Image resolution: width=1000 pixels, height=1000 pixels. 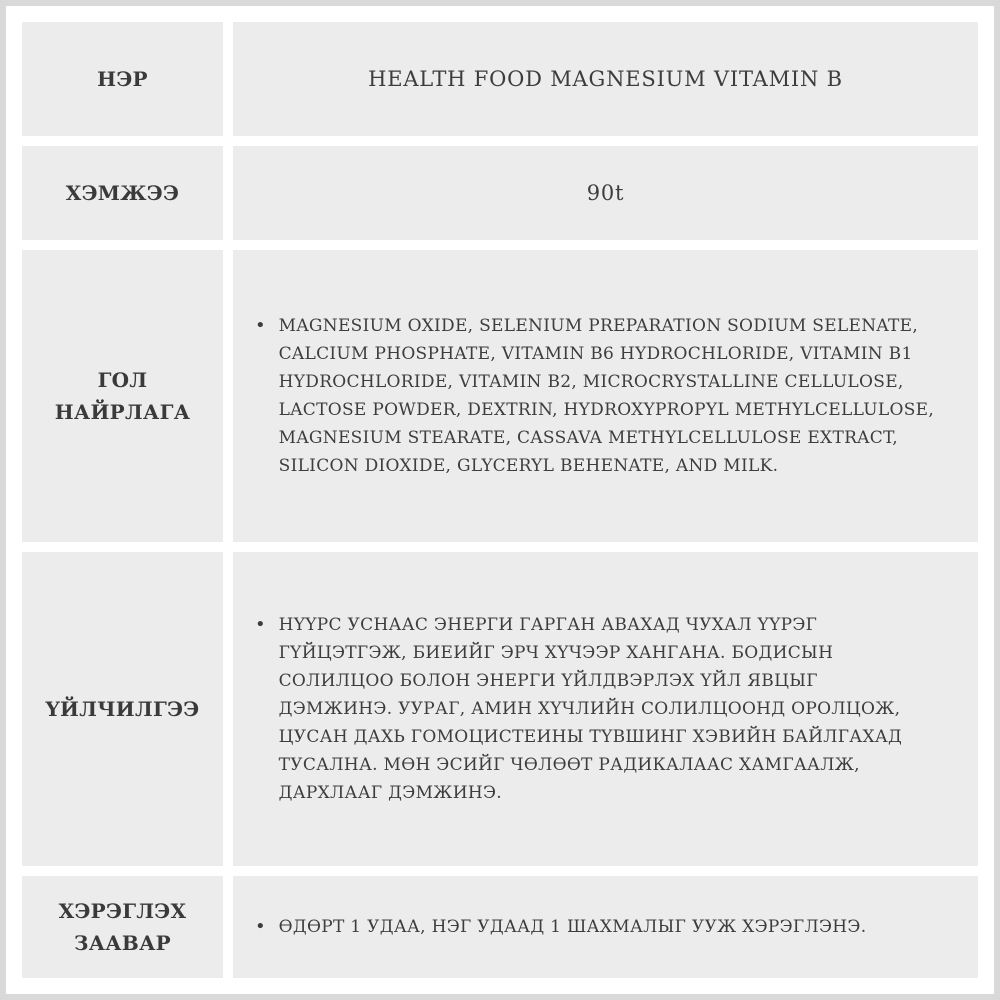 What do you see at coordinates (122, 927) in the screenshot?
I see `row-usage-label: ХЭРЭГЛЭХ ЗААВАР` at bounding box center [122, 927].